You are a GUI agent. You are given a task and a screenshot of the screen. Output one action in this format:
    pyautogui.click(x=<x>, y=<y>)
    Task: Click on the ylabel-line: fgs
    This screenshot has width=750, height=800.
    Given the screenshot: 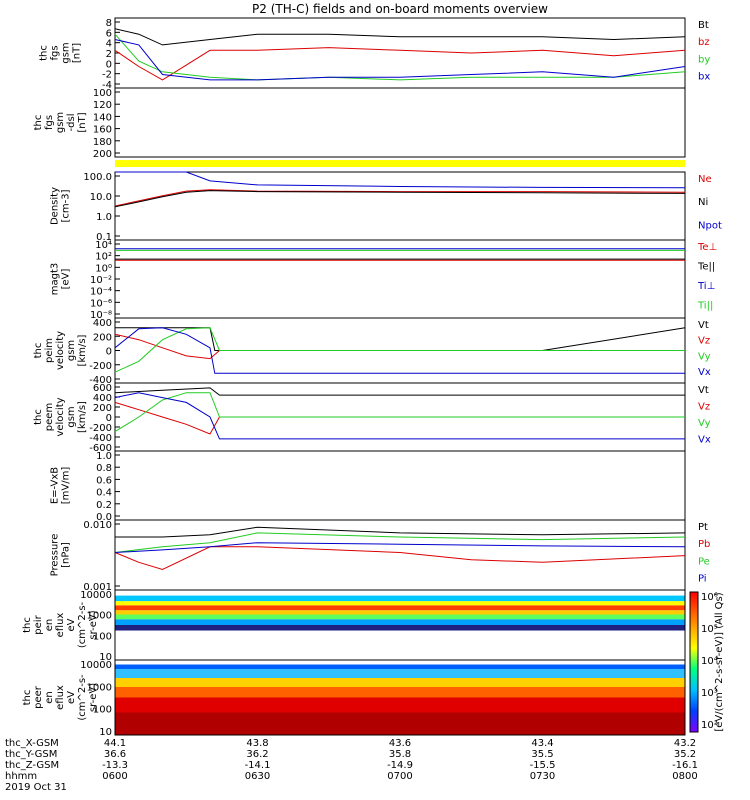 What is the action you would take?
    pyautogui.click(x=49, y=122)
    